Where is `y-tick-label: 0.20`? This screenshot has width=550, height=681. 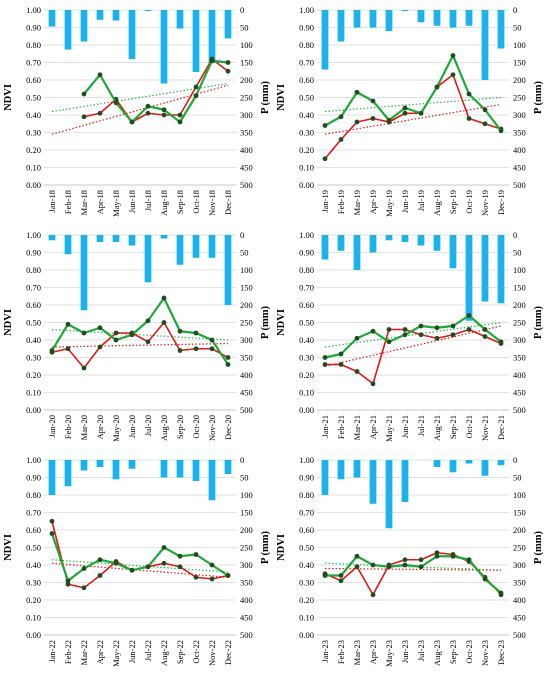
y-tick-label: 0.20 is located at coordinates (33, 150).